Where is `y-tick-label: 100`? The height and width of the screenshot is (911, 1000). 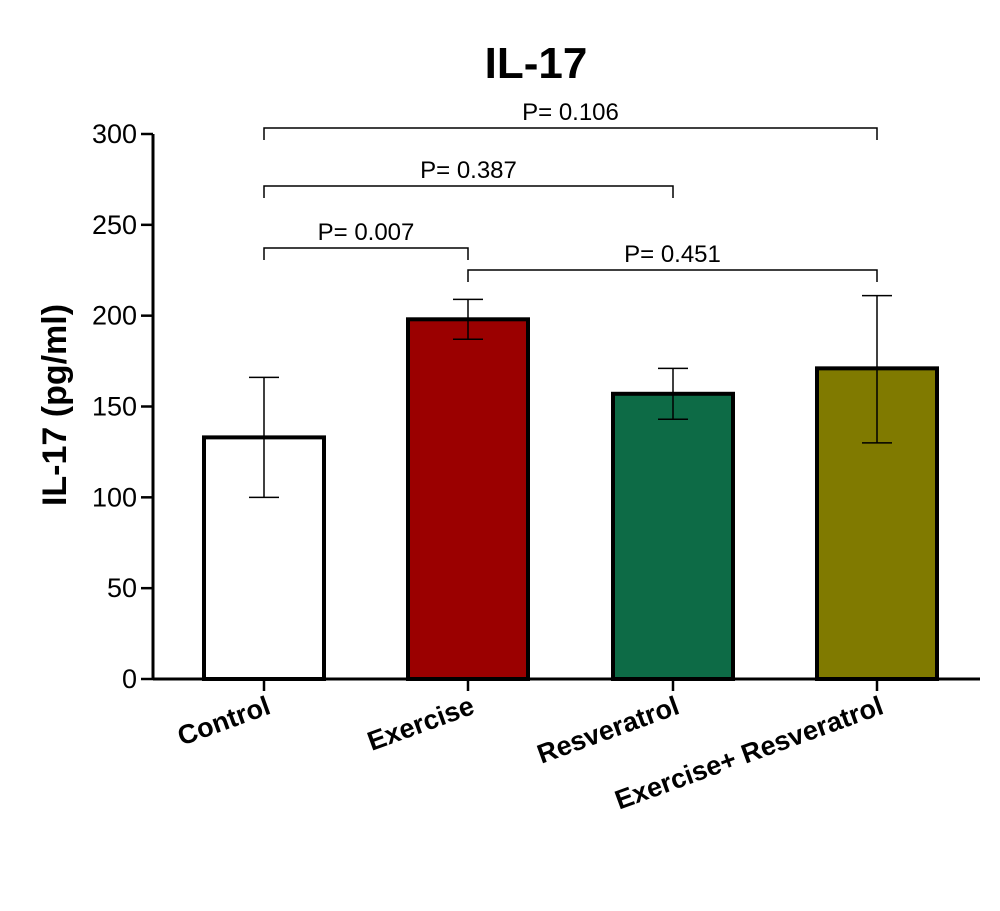
y-tick-label: 100 is located at coordinates (114, 497).